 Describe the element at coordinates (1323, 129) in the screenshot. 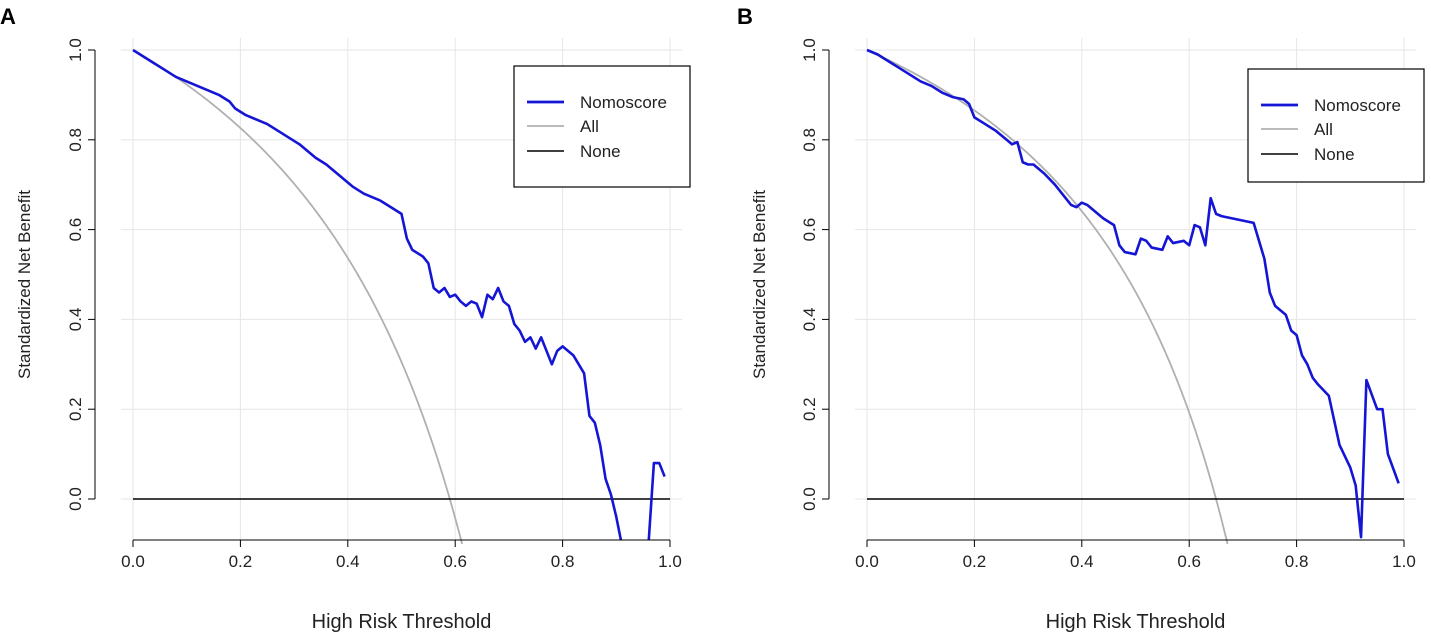

I see `panel-b-legend-all: All` at that location.